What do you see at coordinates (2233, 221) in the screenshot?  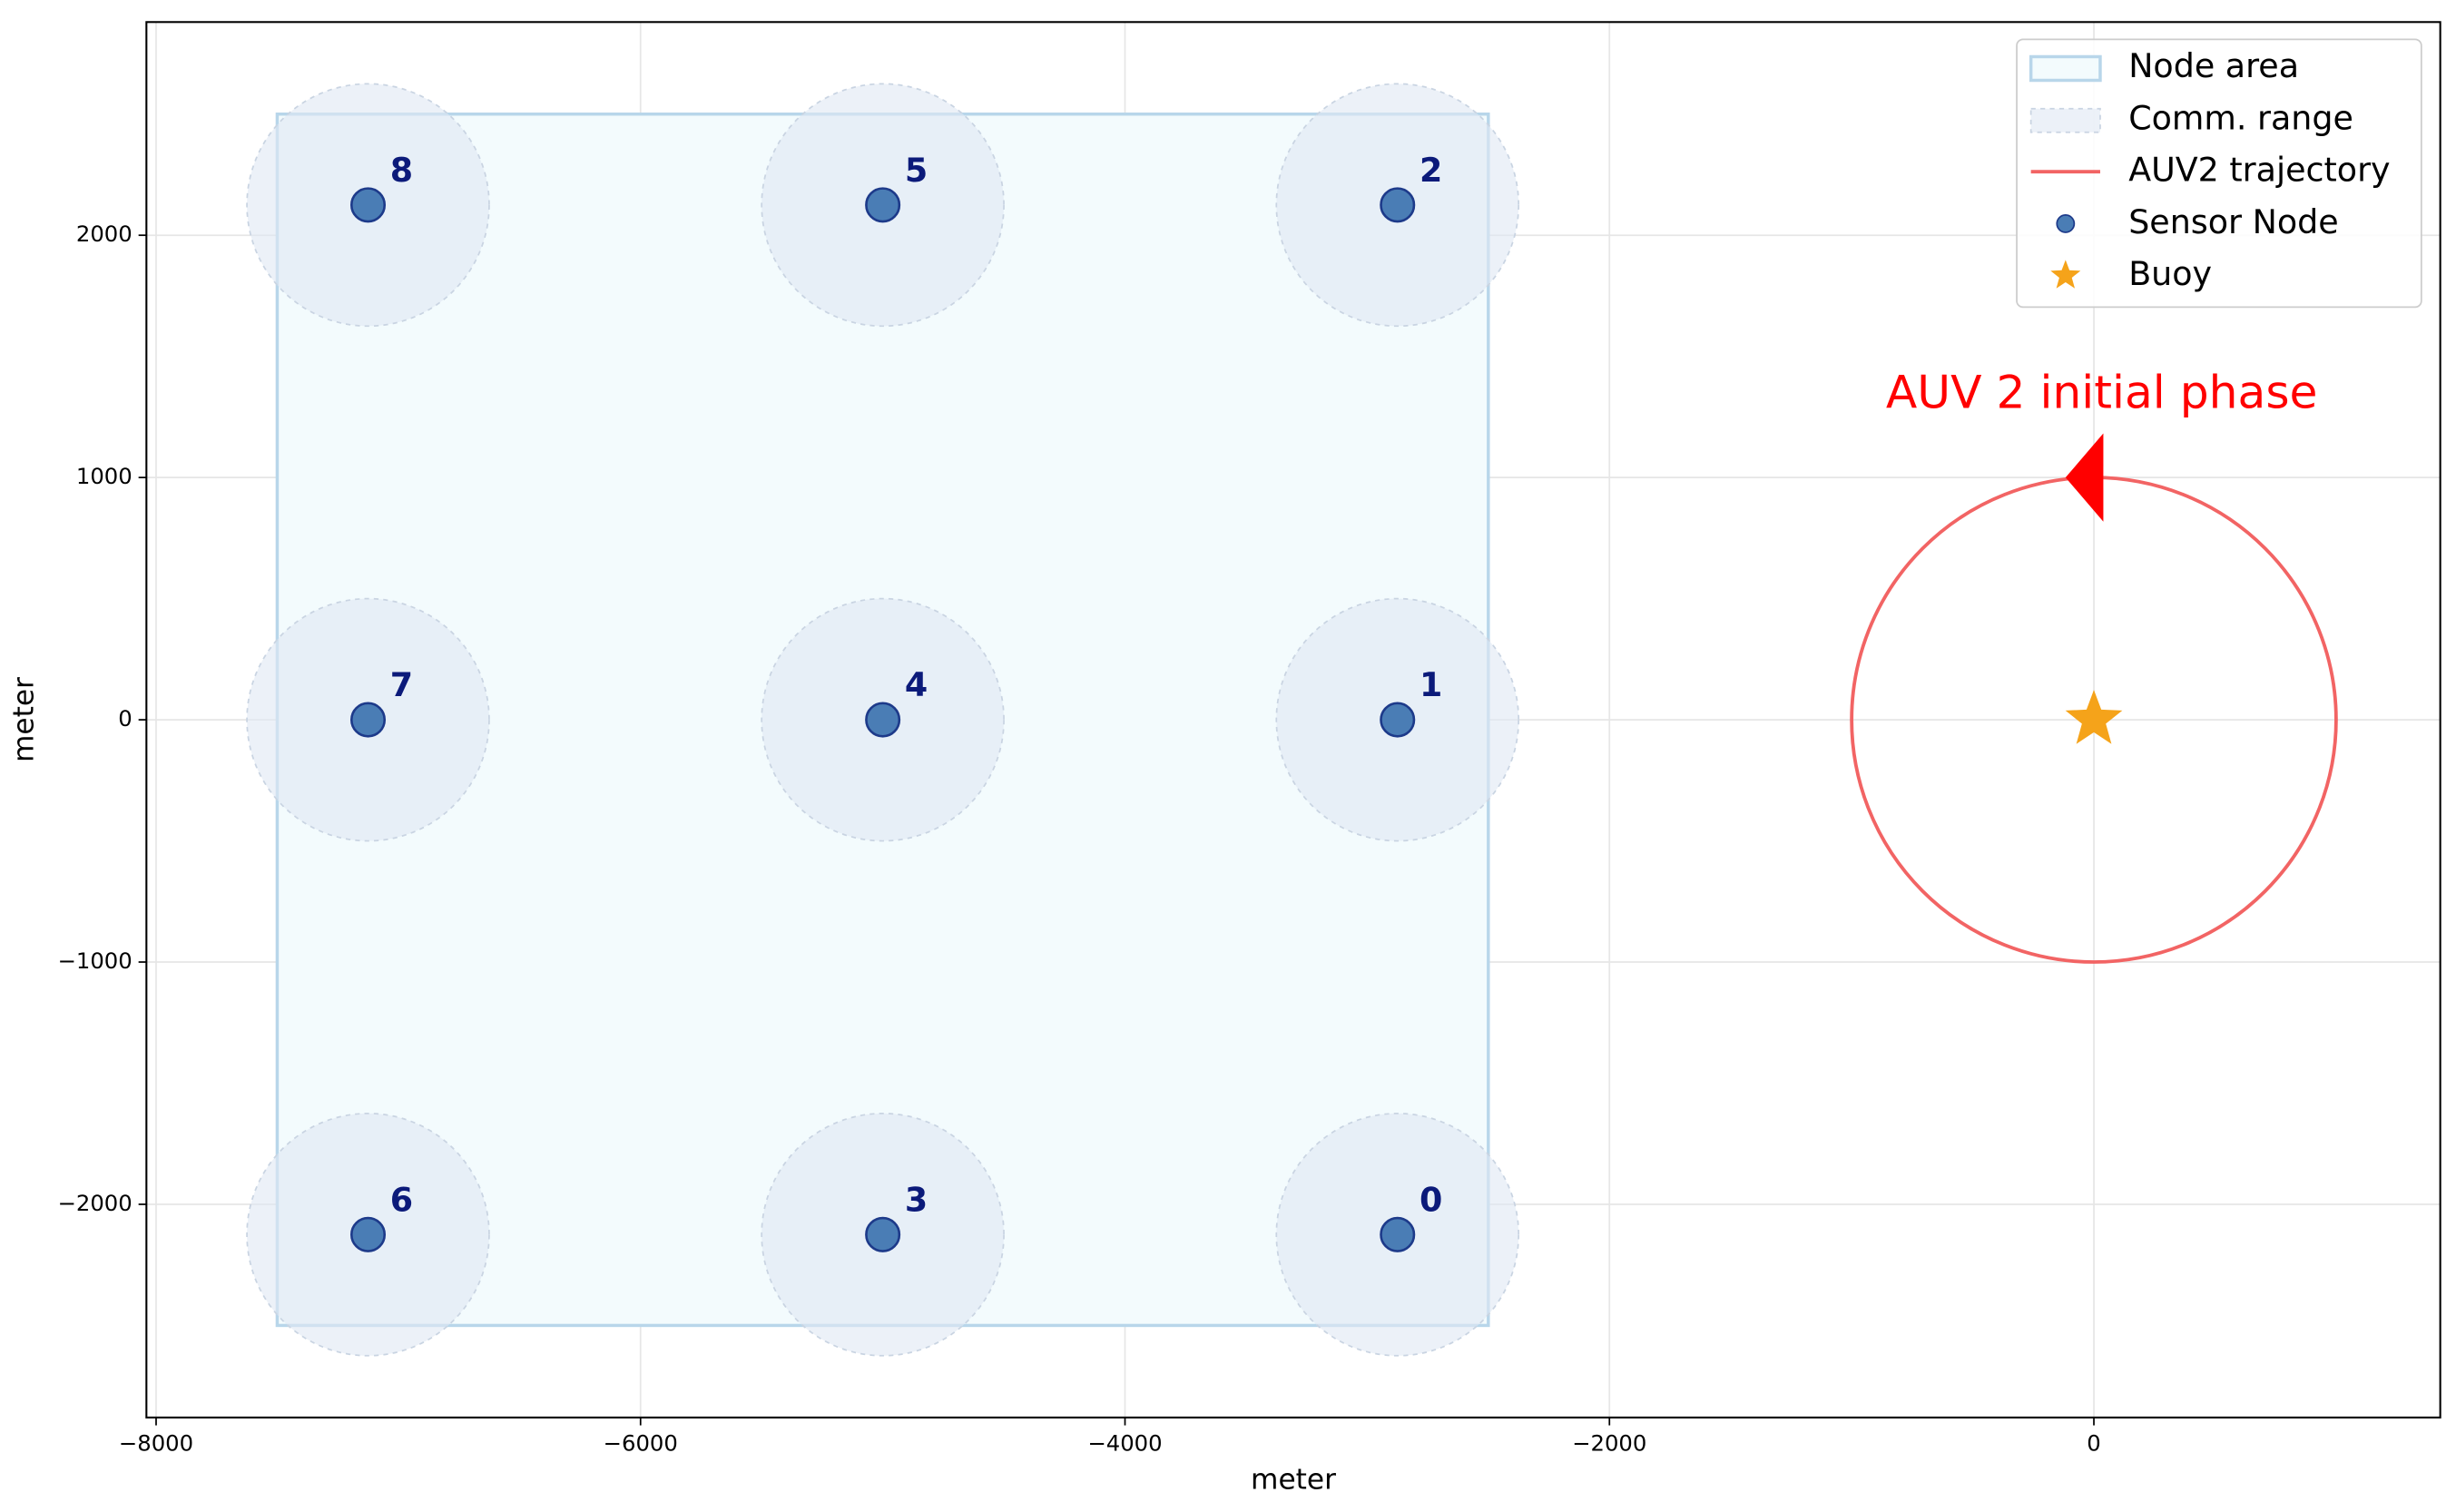 I see `legend-label: Sensor Node` at bounding box center [2233, 221].